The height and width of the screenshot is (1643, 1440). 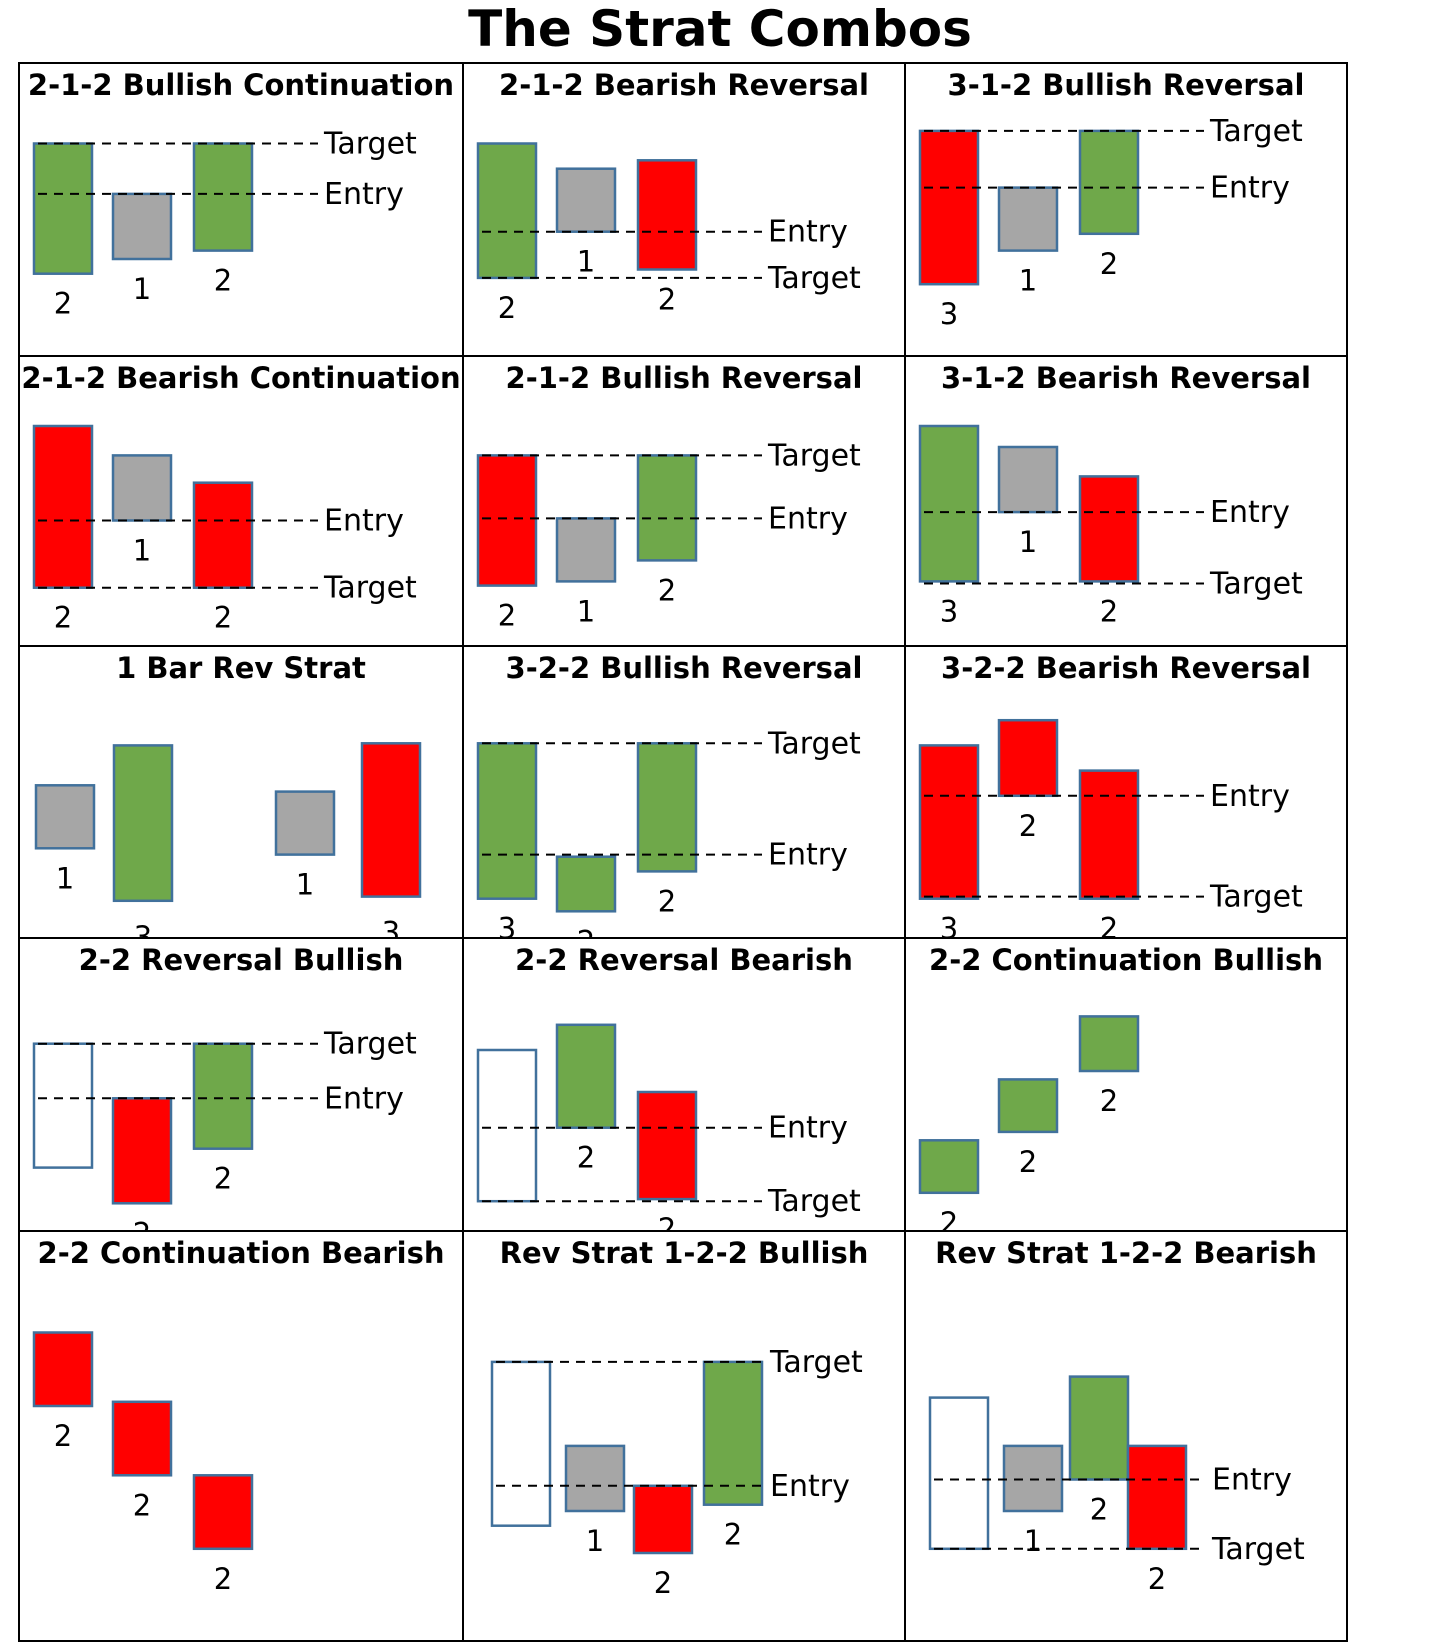 I want to click on combo-panel: 2-1-2 Bearish Continuation 2 1 2 Entry Target, so click(x=241, y=501).